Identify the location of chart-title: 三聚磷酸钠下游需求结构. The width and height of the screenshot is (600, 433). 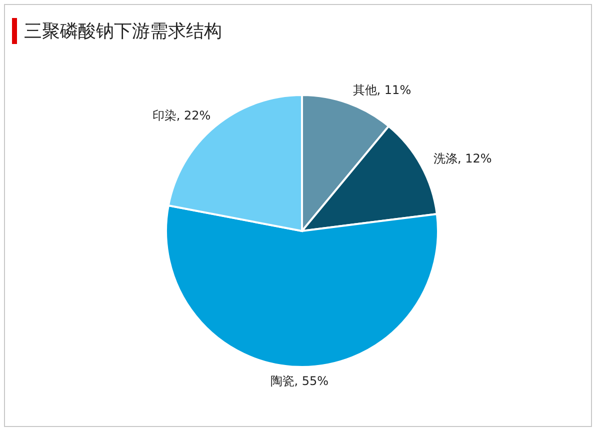
(123, 31).